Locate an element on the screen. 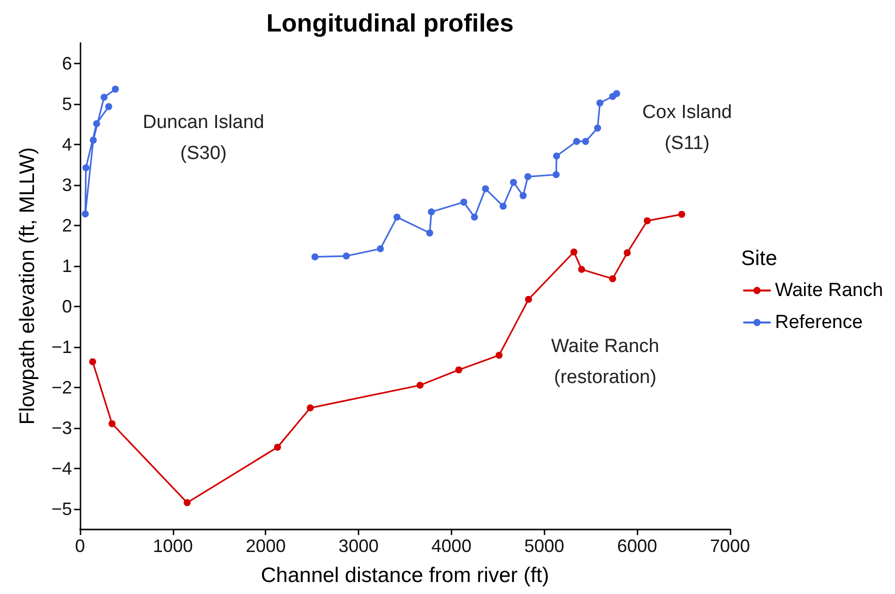  y-tick-label: 3 is located at coordinates (67, 184).